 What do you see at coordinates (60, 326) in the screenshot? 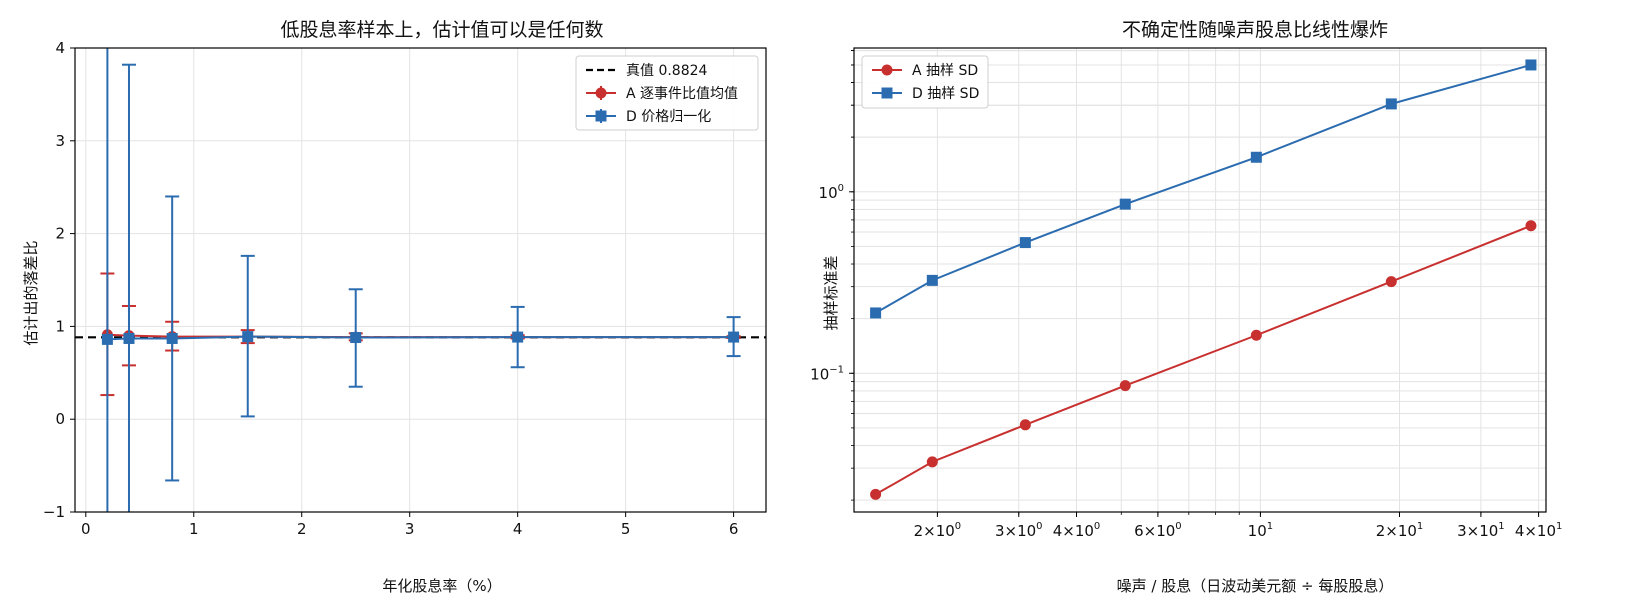
I see `chart-left-ytick-label: 1` at bounding box center [60, 326].